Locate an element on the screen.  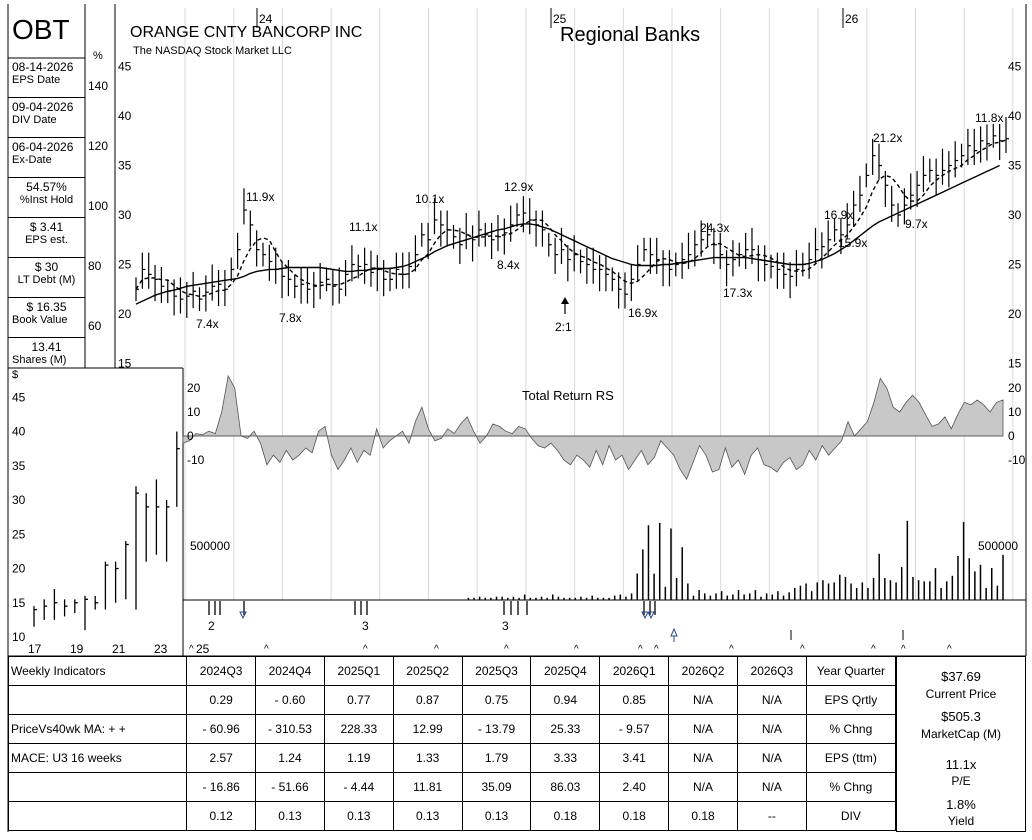
pe-value: 11.1x is located at coordinates (961, 764).